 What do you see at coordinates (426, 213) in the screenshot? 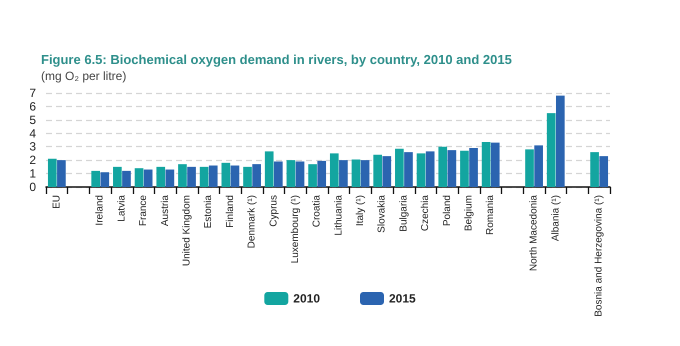
I see `x-tick-label: Czechia` at bounding box center [426, 213].